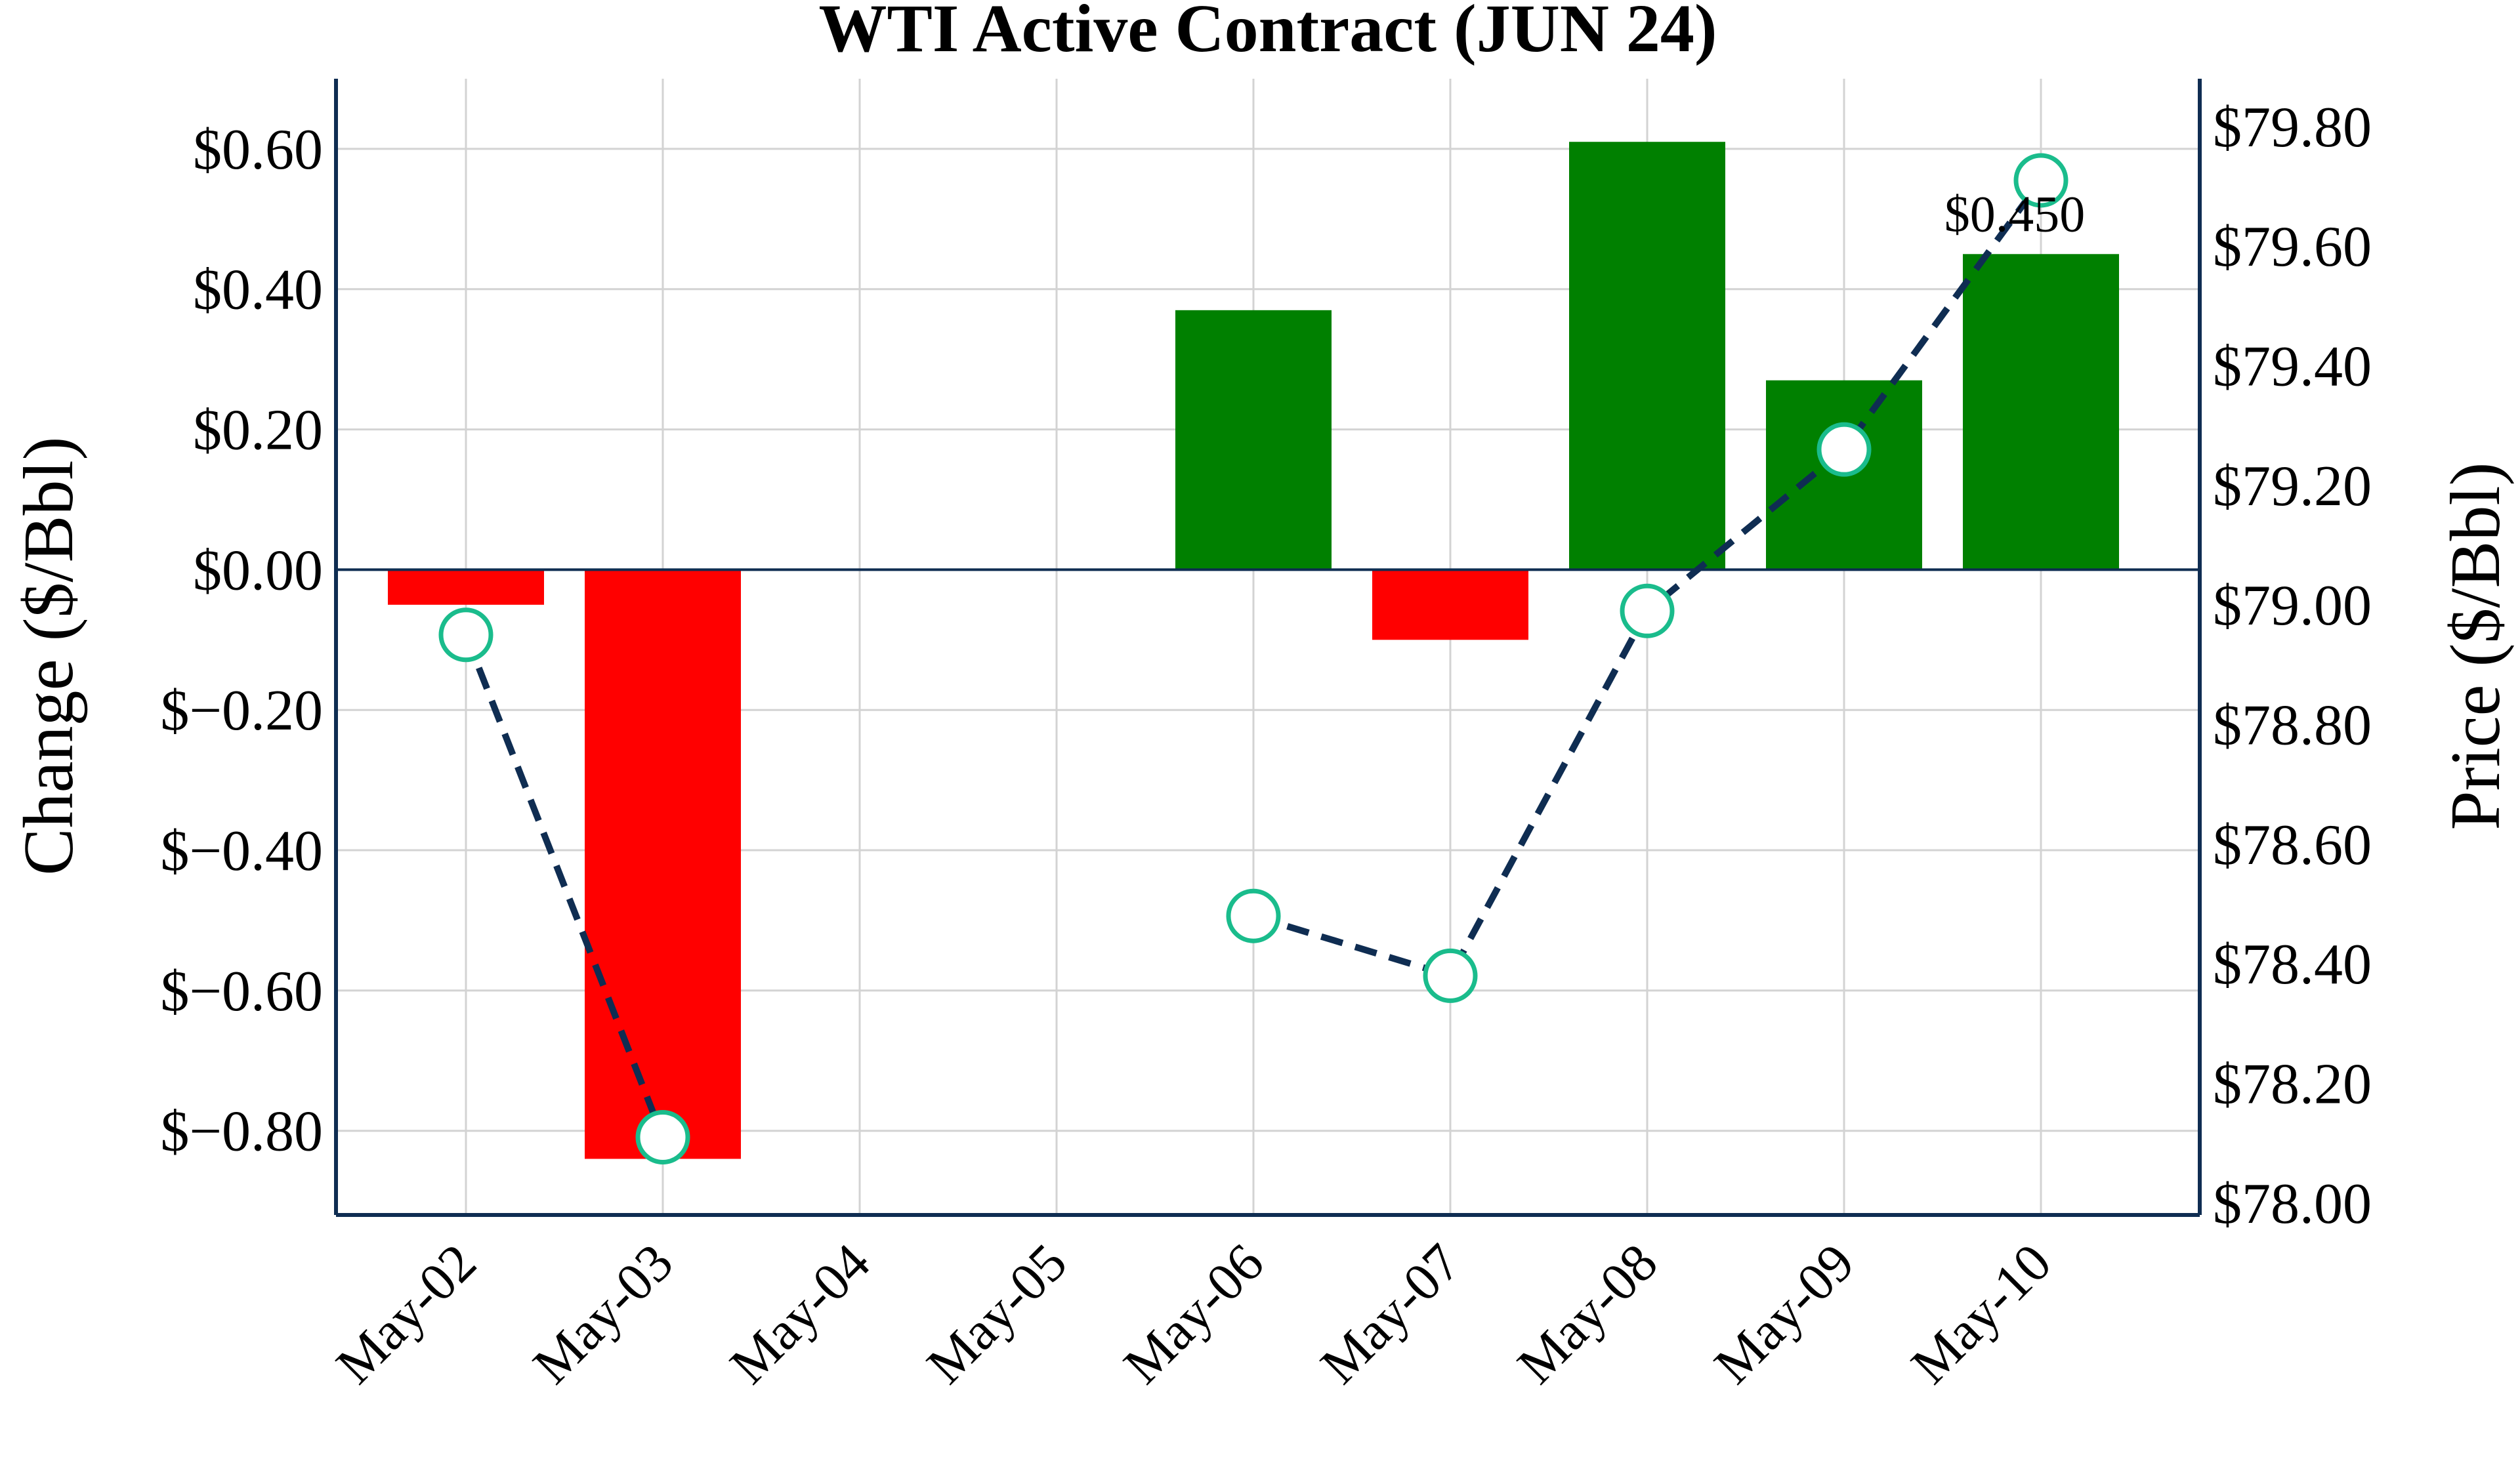 The width and height of the screenshot is (2520, 1480). What do you see at coordinates (2292, 486) in the screenshot?
I see `y-right-tick-label: $79.20` at bounding box center [2292, 486].